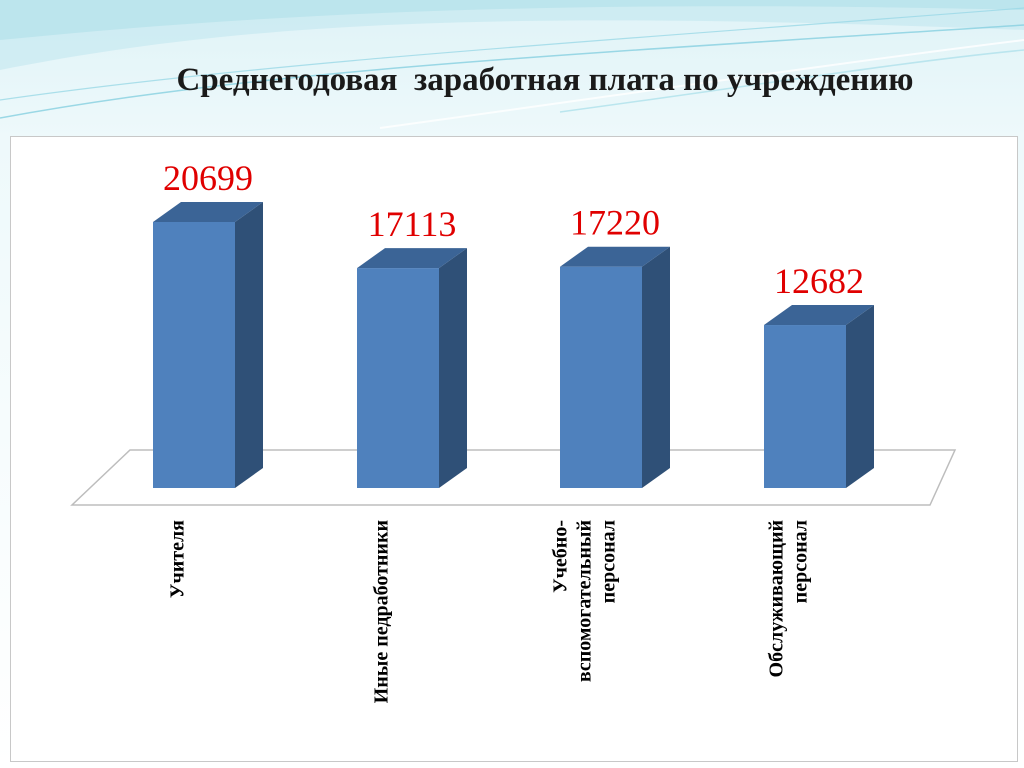 This screenshot has height=768, width=1024. I want to click on data-label: 12682, so click(819, 281).